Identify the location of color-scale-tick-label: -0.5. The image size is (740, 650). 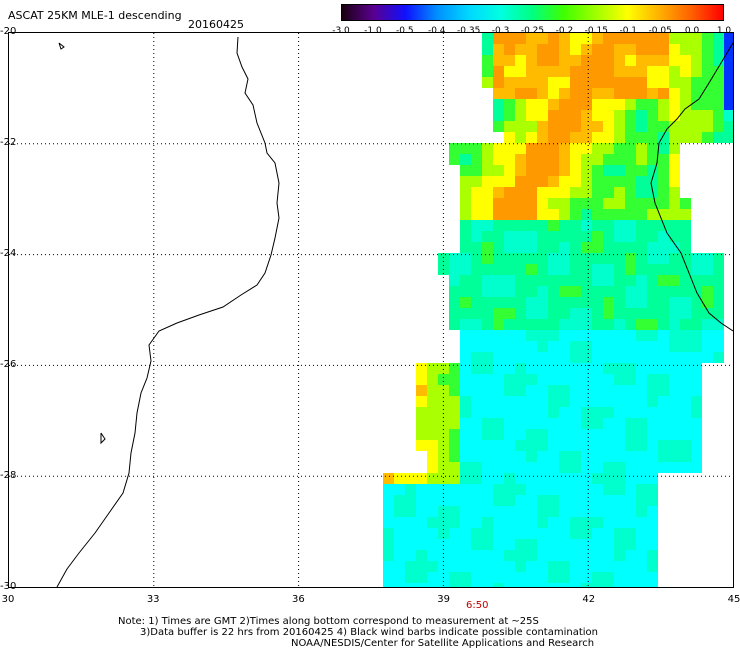
(405, 31).